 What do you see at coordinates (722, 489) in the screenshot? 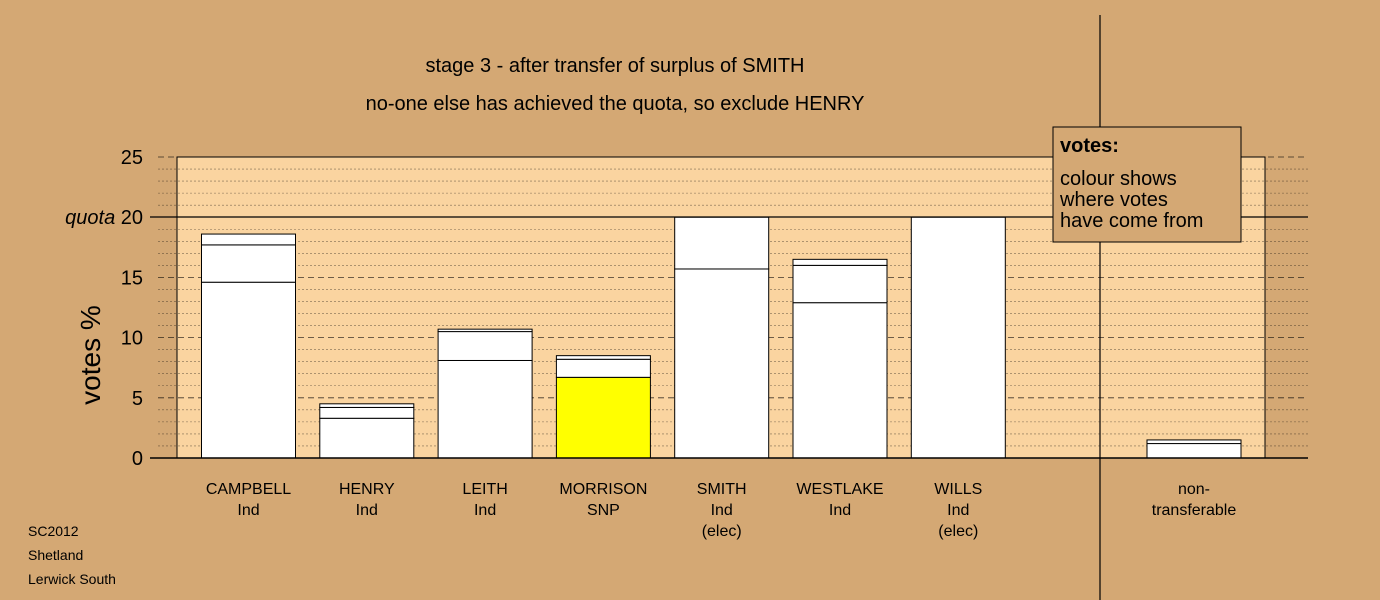
I see `category-label: SMITH` at bounding box center [722, 489].